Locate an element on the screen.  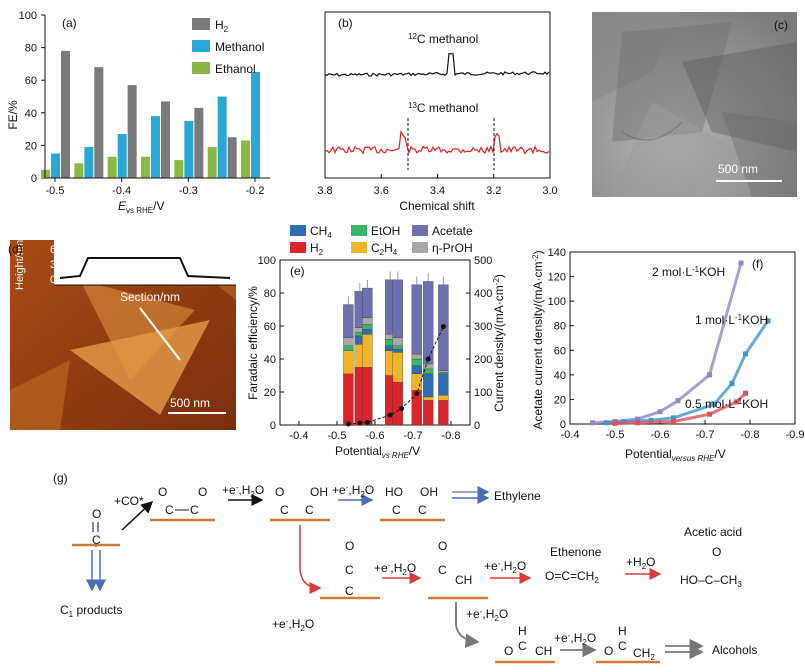
a-ytick-label: 100 is located at coordinates (28, 16).